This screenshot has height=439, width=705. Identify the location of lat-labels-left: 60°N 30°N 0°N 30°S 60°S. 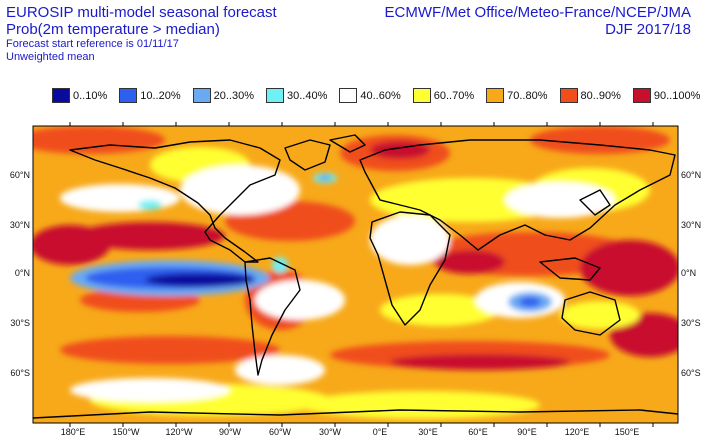
(20, 274).